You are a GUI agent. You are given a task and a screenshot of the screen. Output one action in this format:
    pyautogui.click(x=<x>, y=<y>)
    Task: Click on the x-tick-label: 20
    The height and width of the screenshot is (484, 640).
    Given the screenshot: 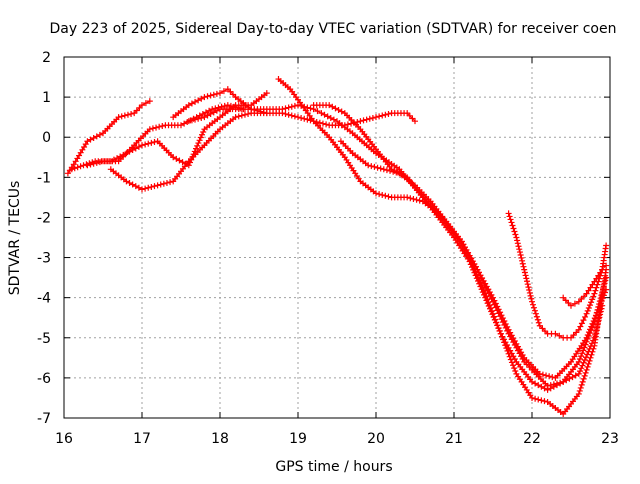 What is the action you would take?
    pyautogui.click(x=376, y=439)
    